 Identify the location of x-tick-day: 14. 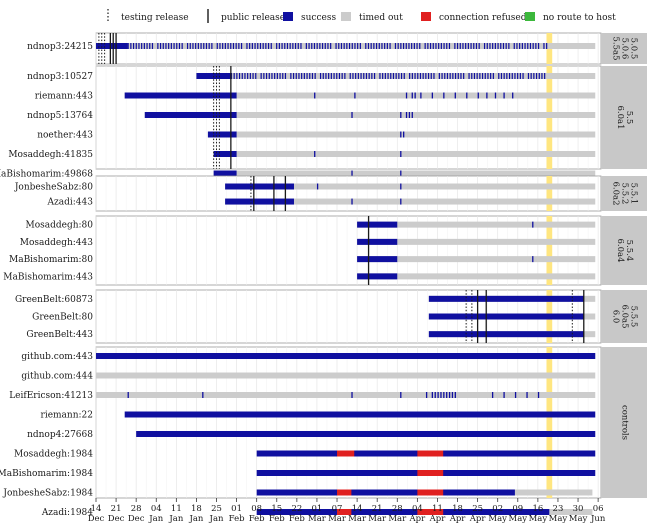
(96, 509).